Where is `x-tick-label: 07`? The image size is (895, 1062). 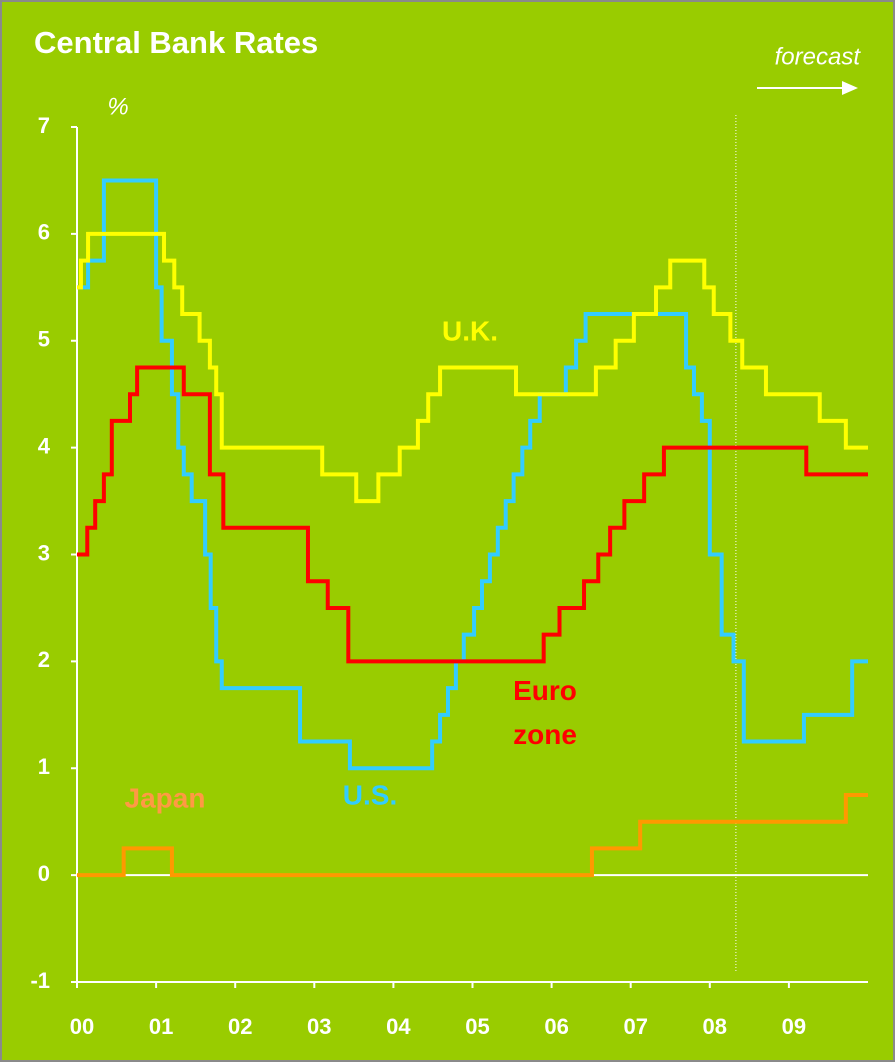
x-tick-label: 07 is located at coordinates (635, 1026).